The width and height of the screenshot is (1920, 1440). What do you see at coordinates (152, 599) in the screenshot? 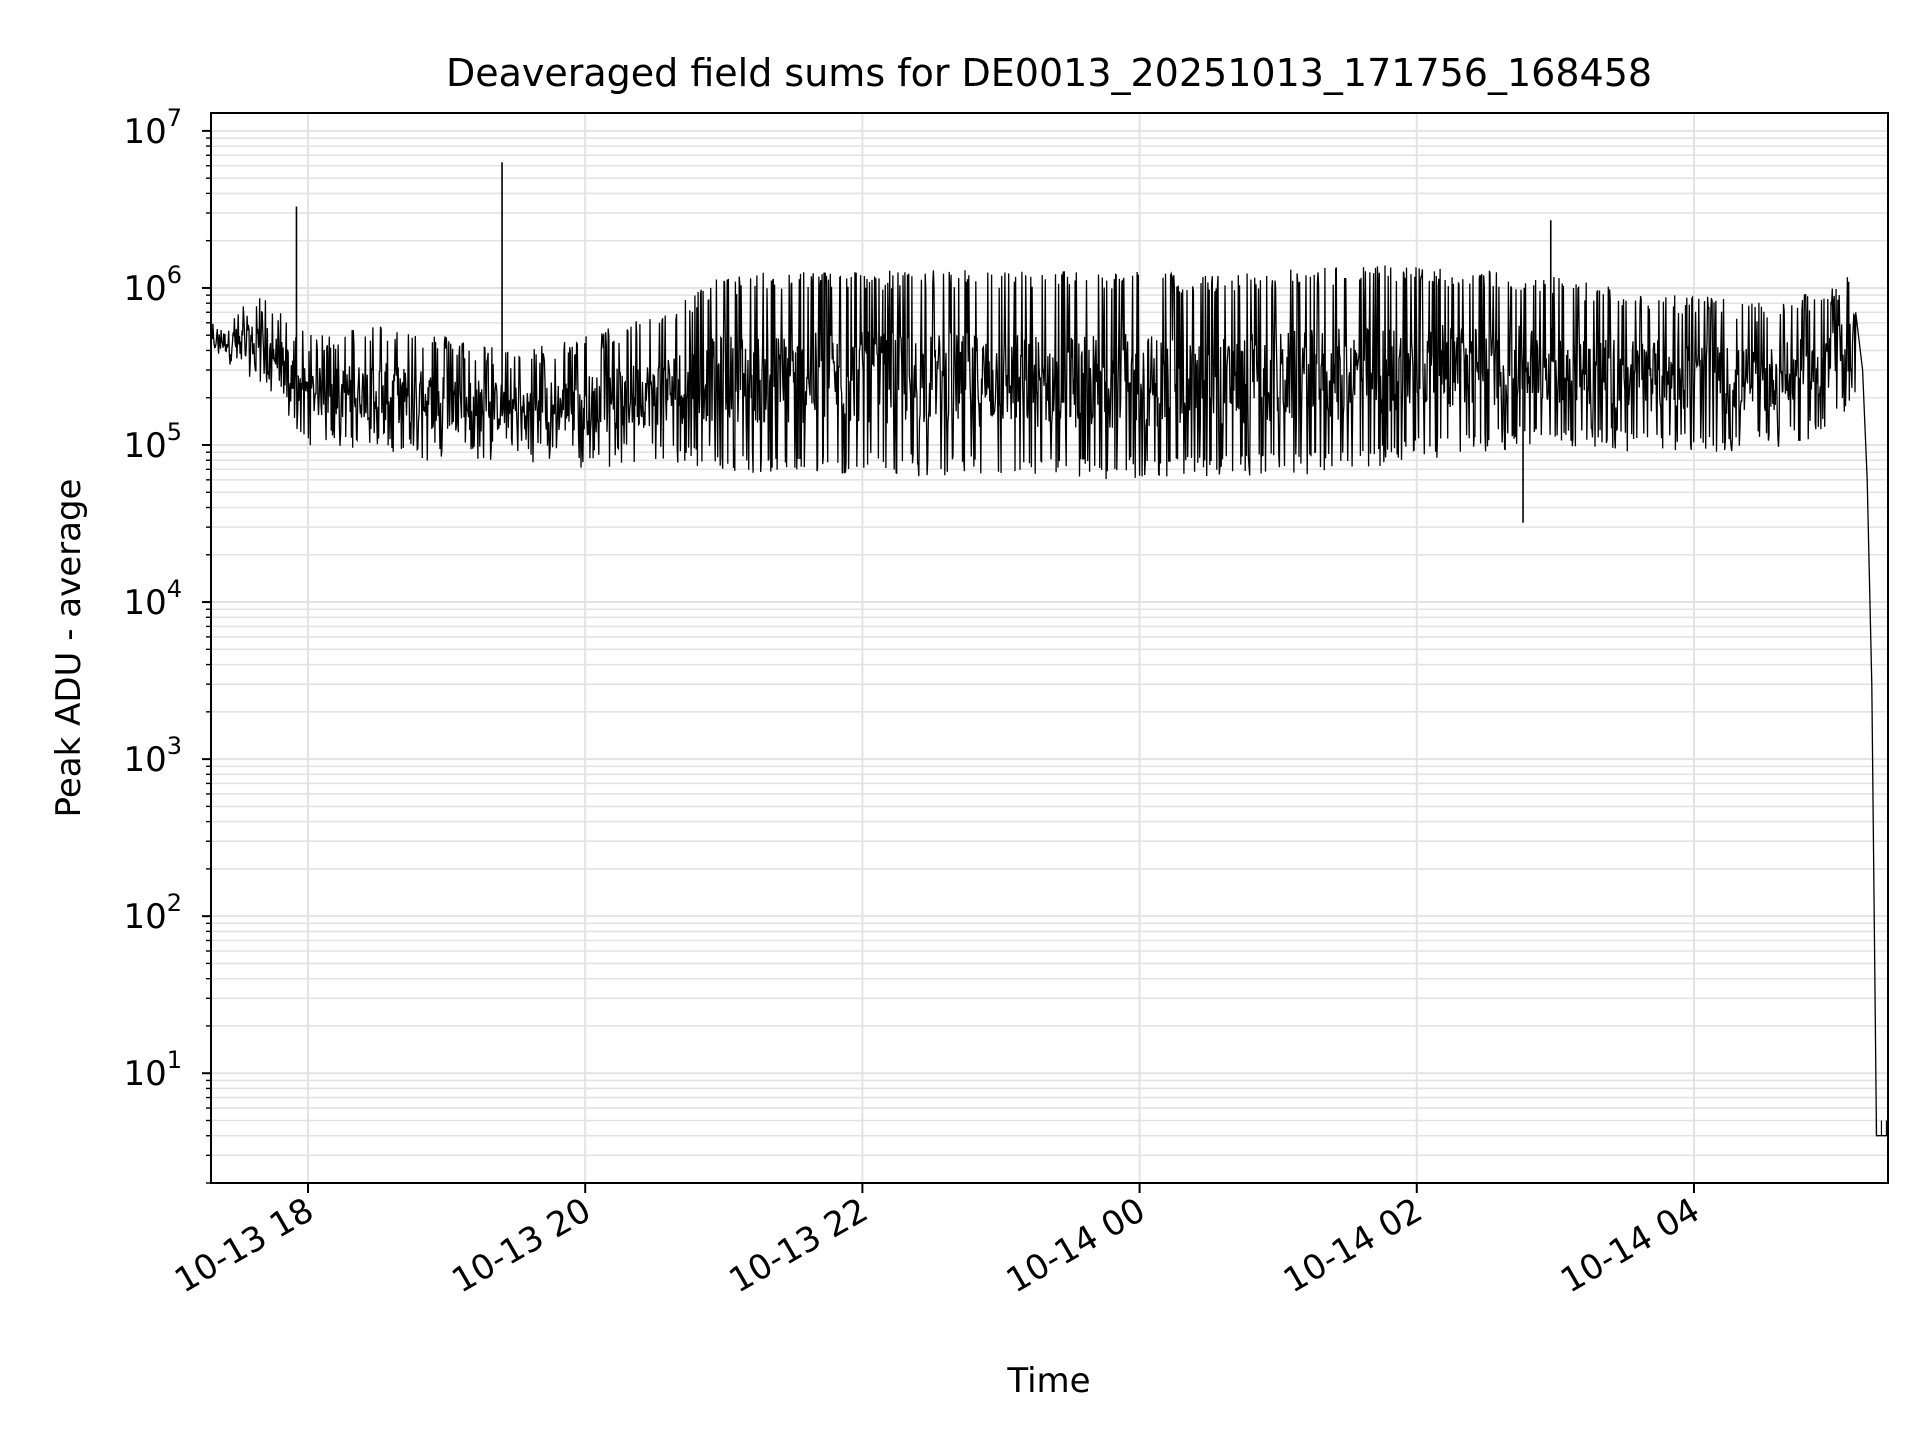
I see `y-tick-label: 10⁴` at bounding box center [152, 599].